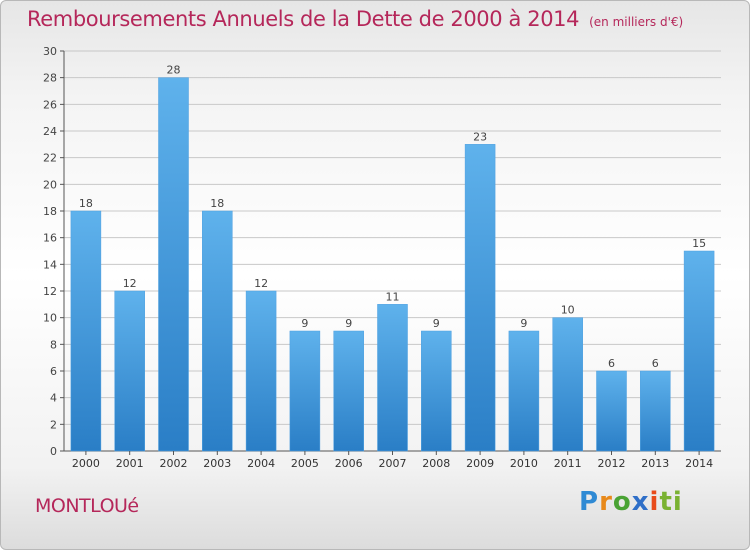 The height and width of the screenshot is (550, 750). Describe the element at coordinates (699, 463) in the screenshot. I see `x-tick-label: 2014` at that location.